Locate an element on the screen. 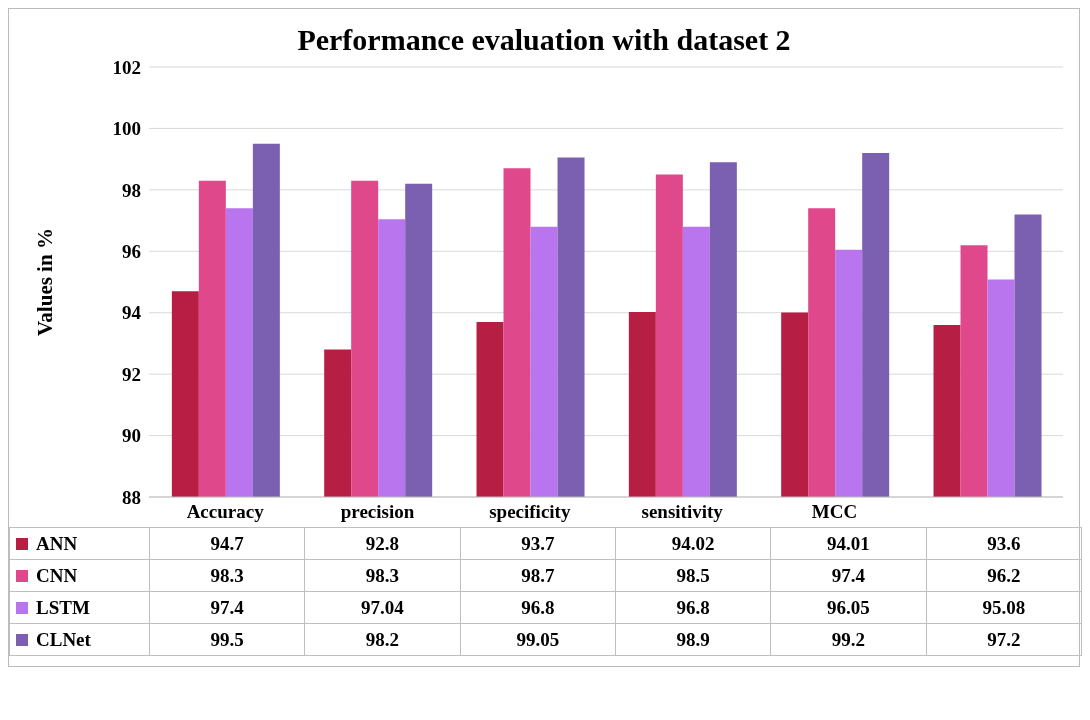 The image size is (1090, 720). data-label: 92.8 is located at coordinates (382, 543).